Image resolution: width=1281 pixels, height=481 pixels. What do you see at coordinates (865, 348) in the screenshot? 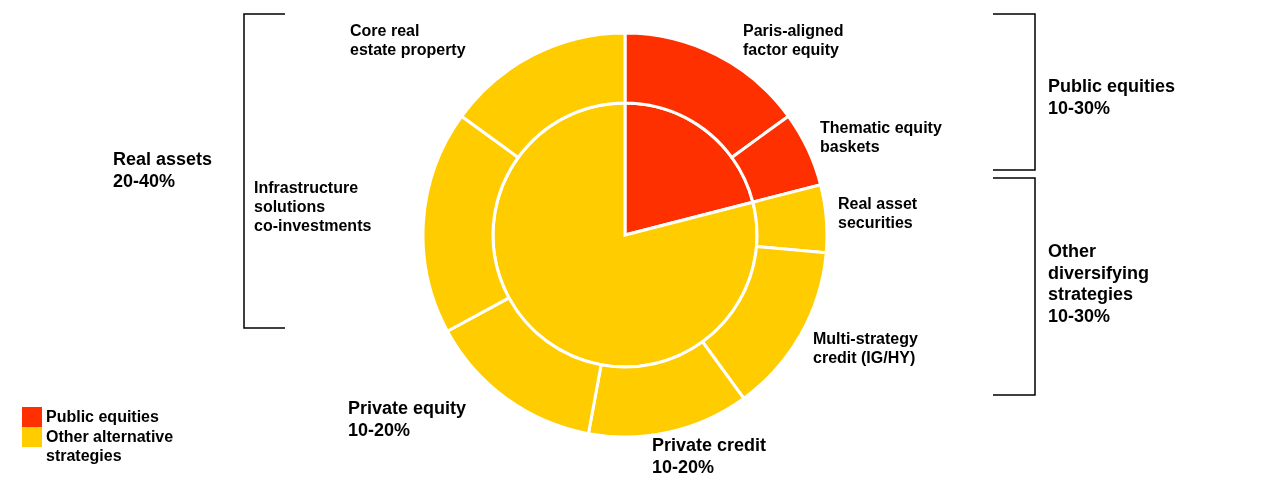
I see `slice-label: Multi-strategy credit (IG/HY)` at bounding box center [865, 348].